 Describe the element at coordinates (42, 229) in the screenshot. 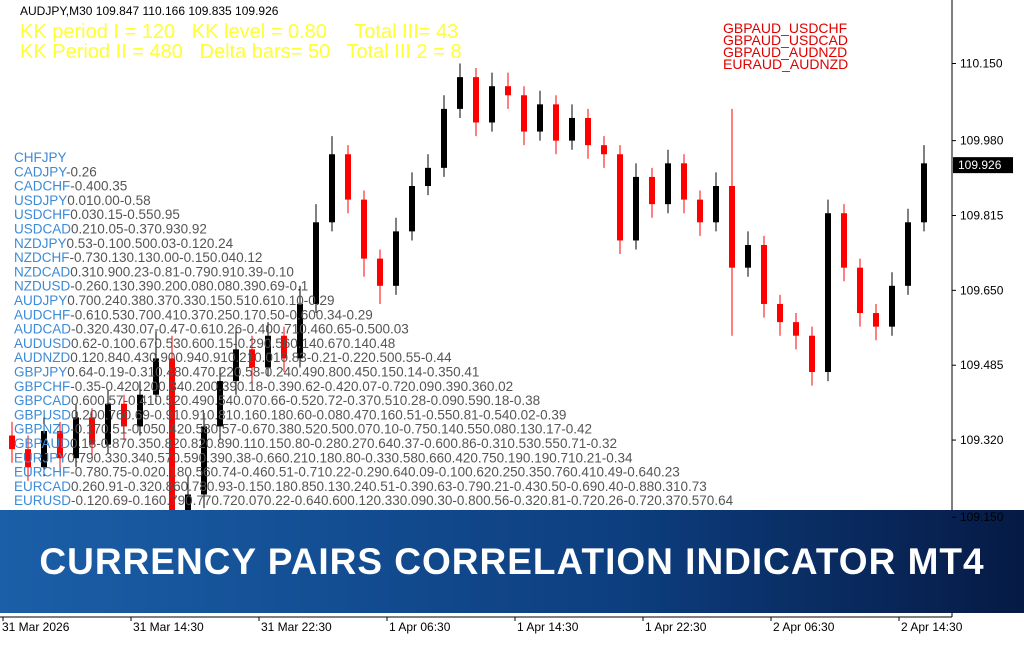

I see `pair-name: USDCAD` at that location.